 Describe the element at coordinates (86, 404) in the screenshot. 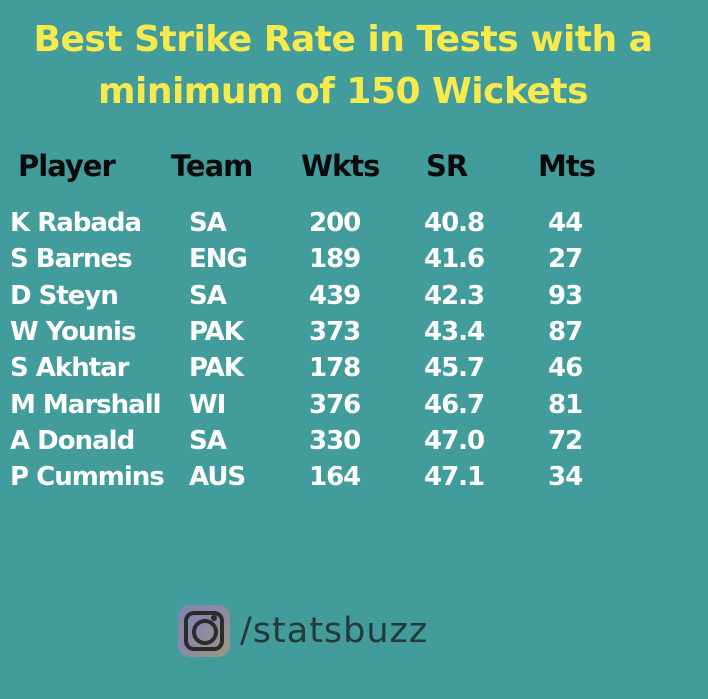

I see `cell-player-row-6: M Marshall` at that location.